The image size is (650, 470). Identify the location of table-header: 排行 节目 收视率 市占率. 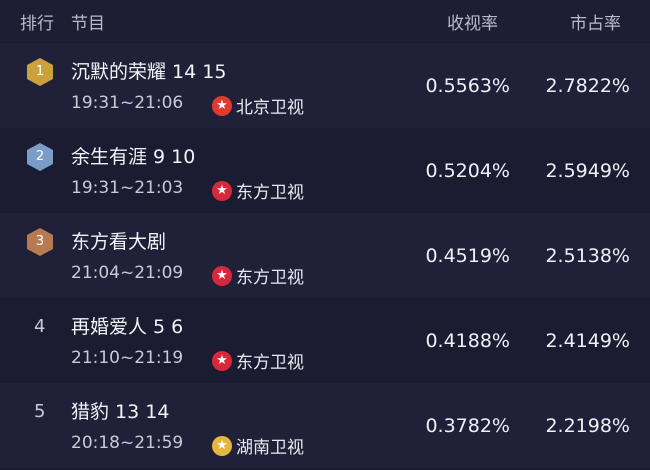
(325, 21).